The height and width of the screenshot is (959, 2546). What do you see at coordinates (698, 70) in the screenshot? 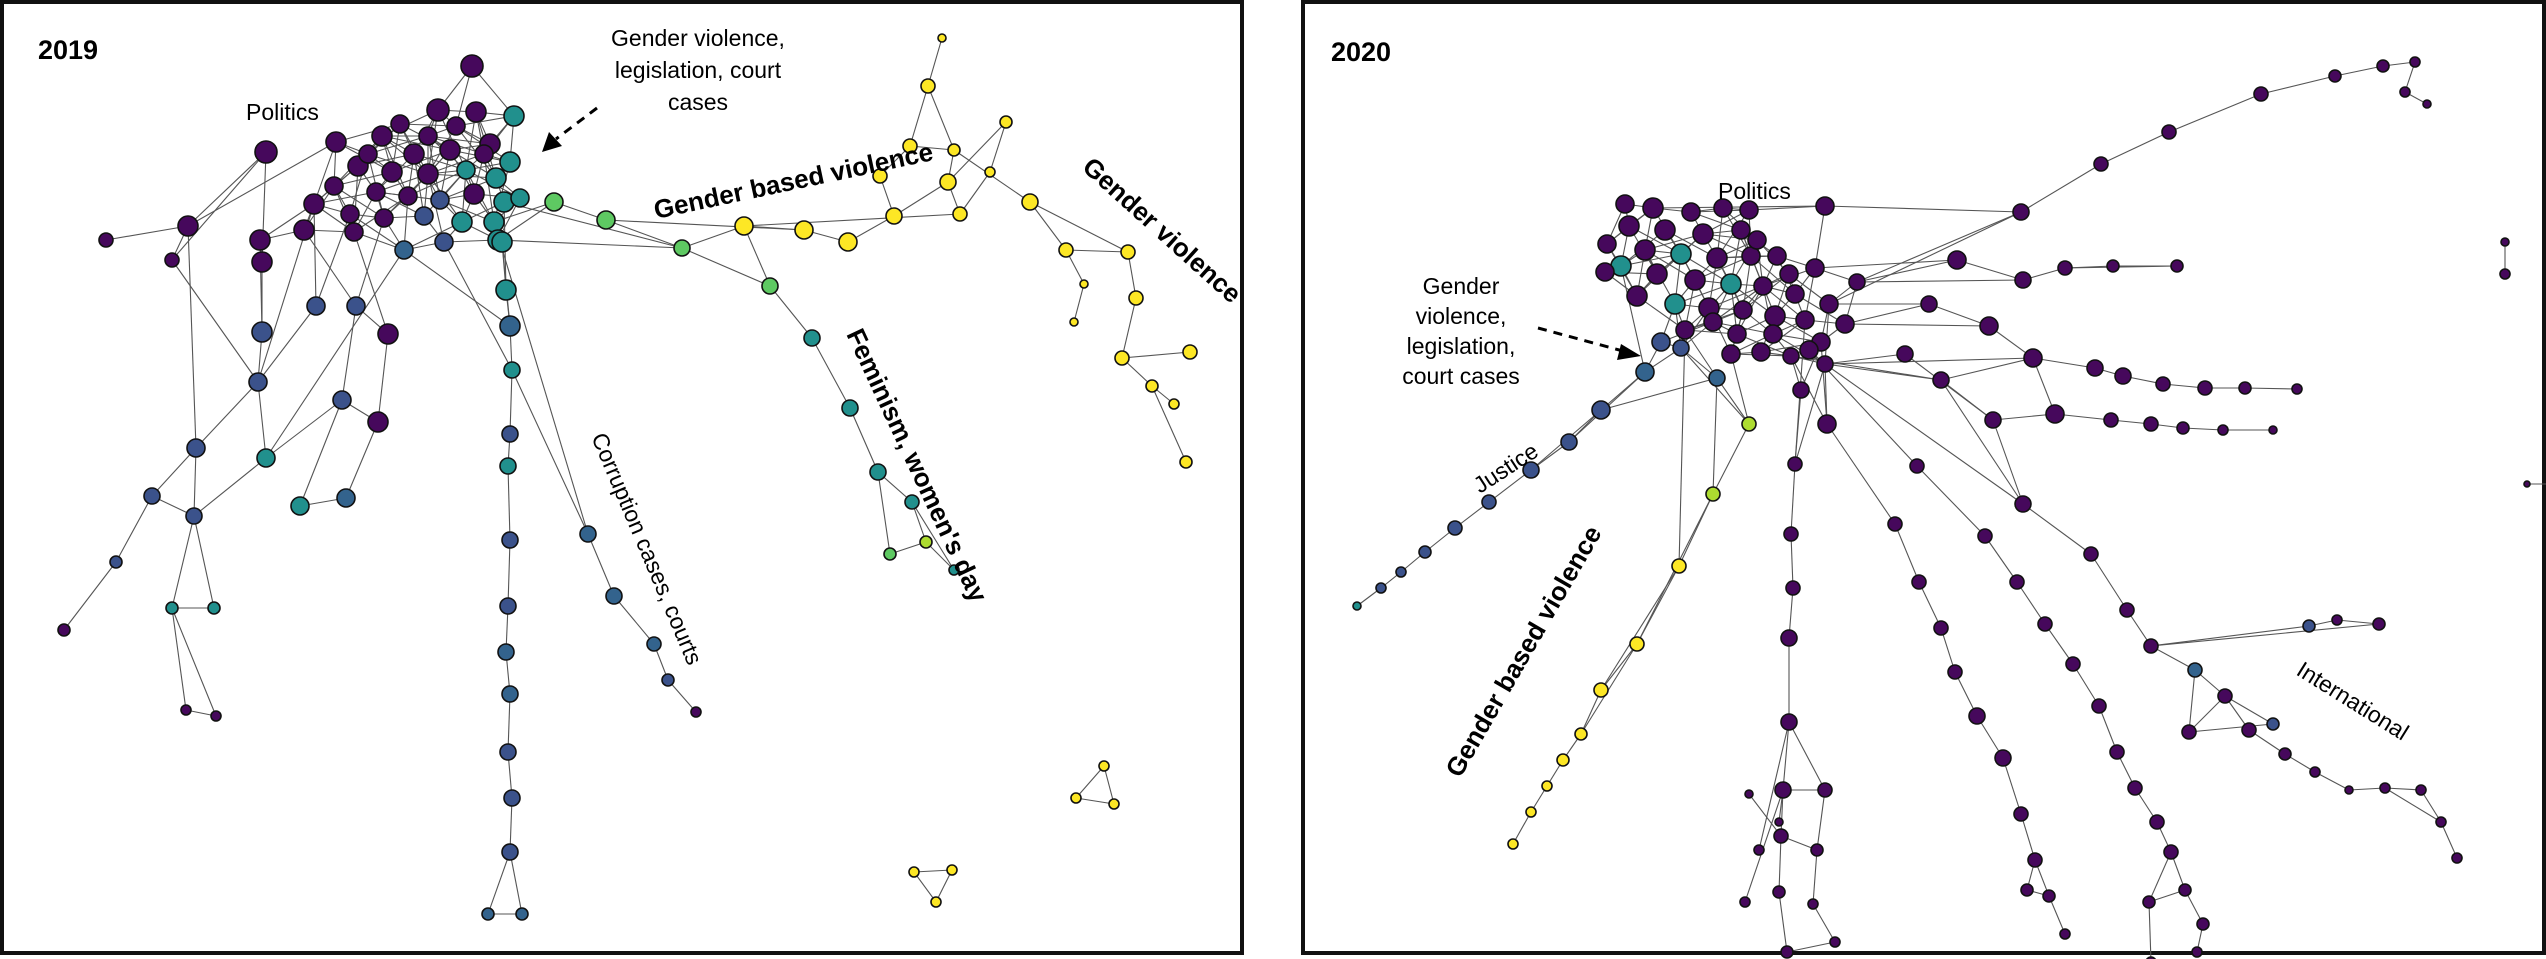
I see `label-gv-line2: legislation, court` at bounding box center [698, 70].